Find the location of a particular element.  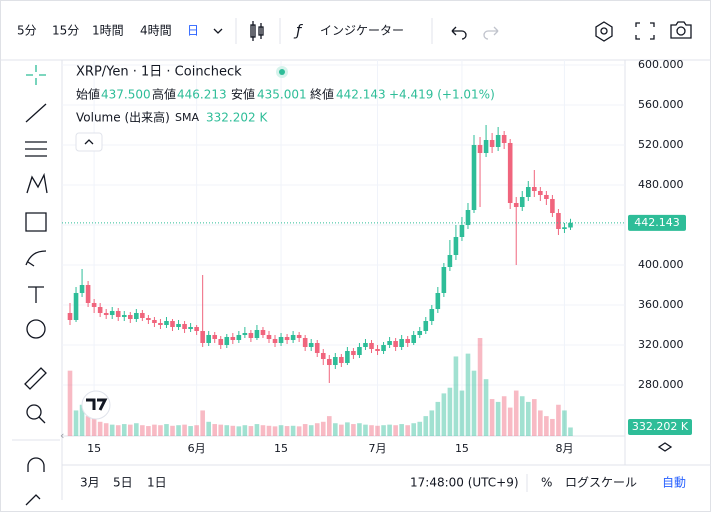

camera-icon is located at coordinates (681, 30).